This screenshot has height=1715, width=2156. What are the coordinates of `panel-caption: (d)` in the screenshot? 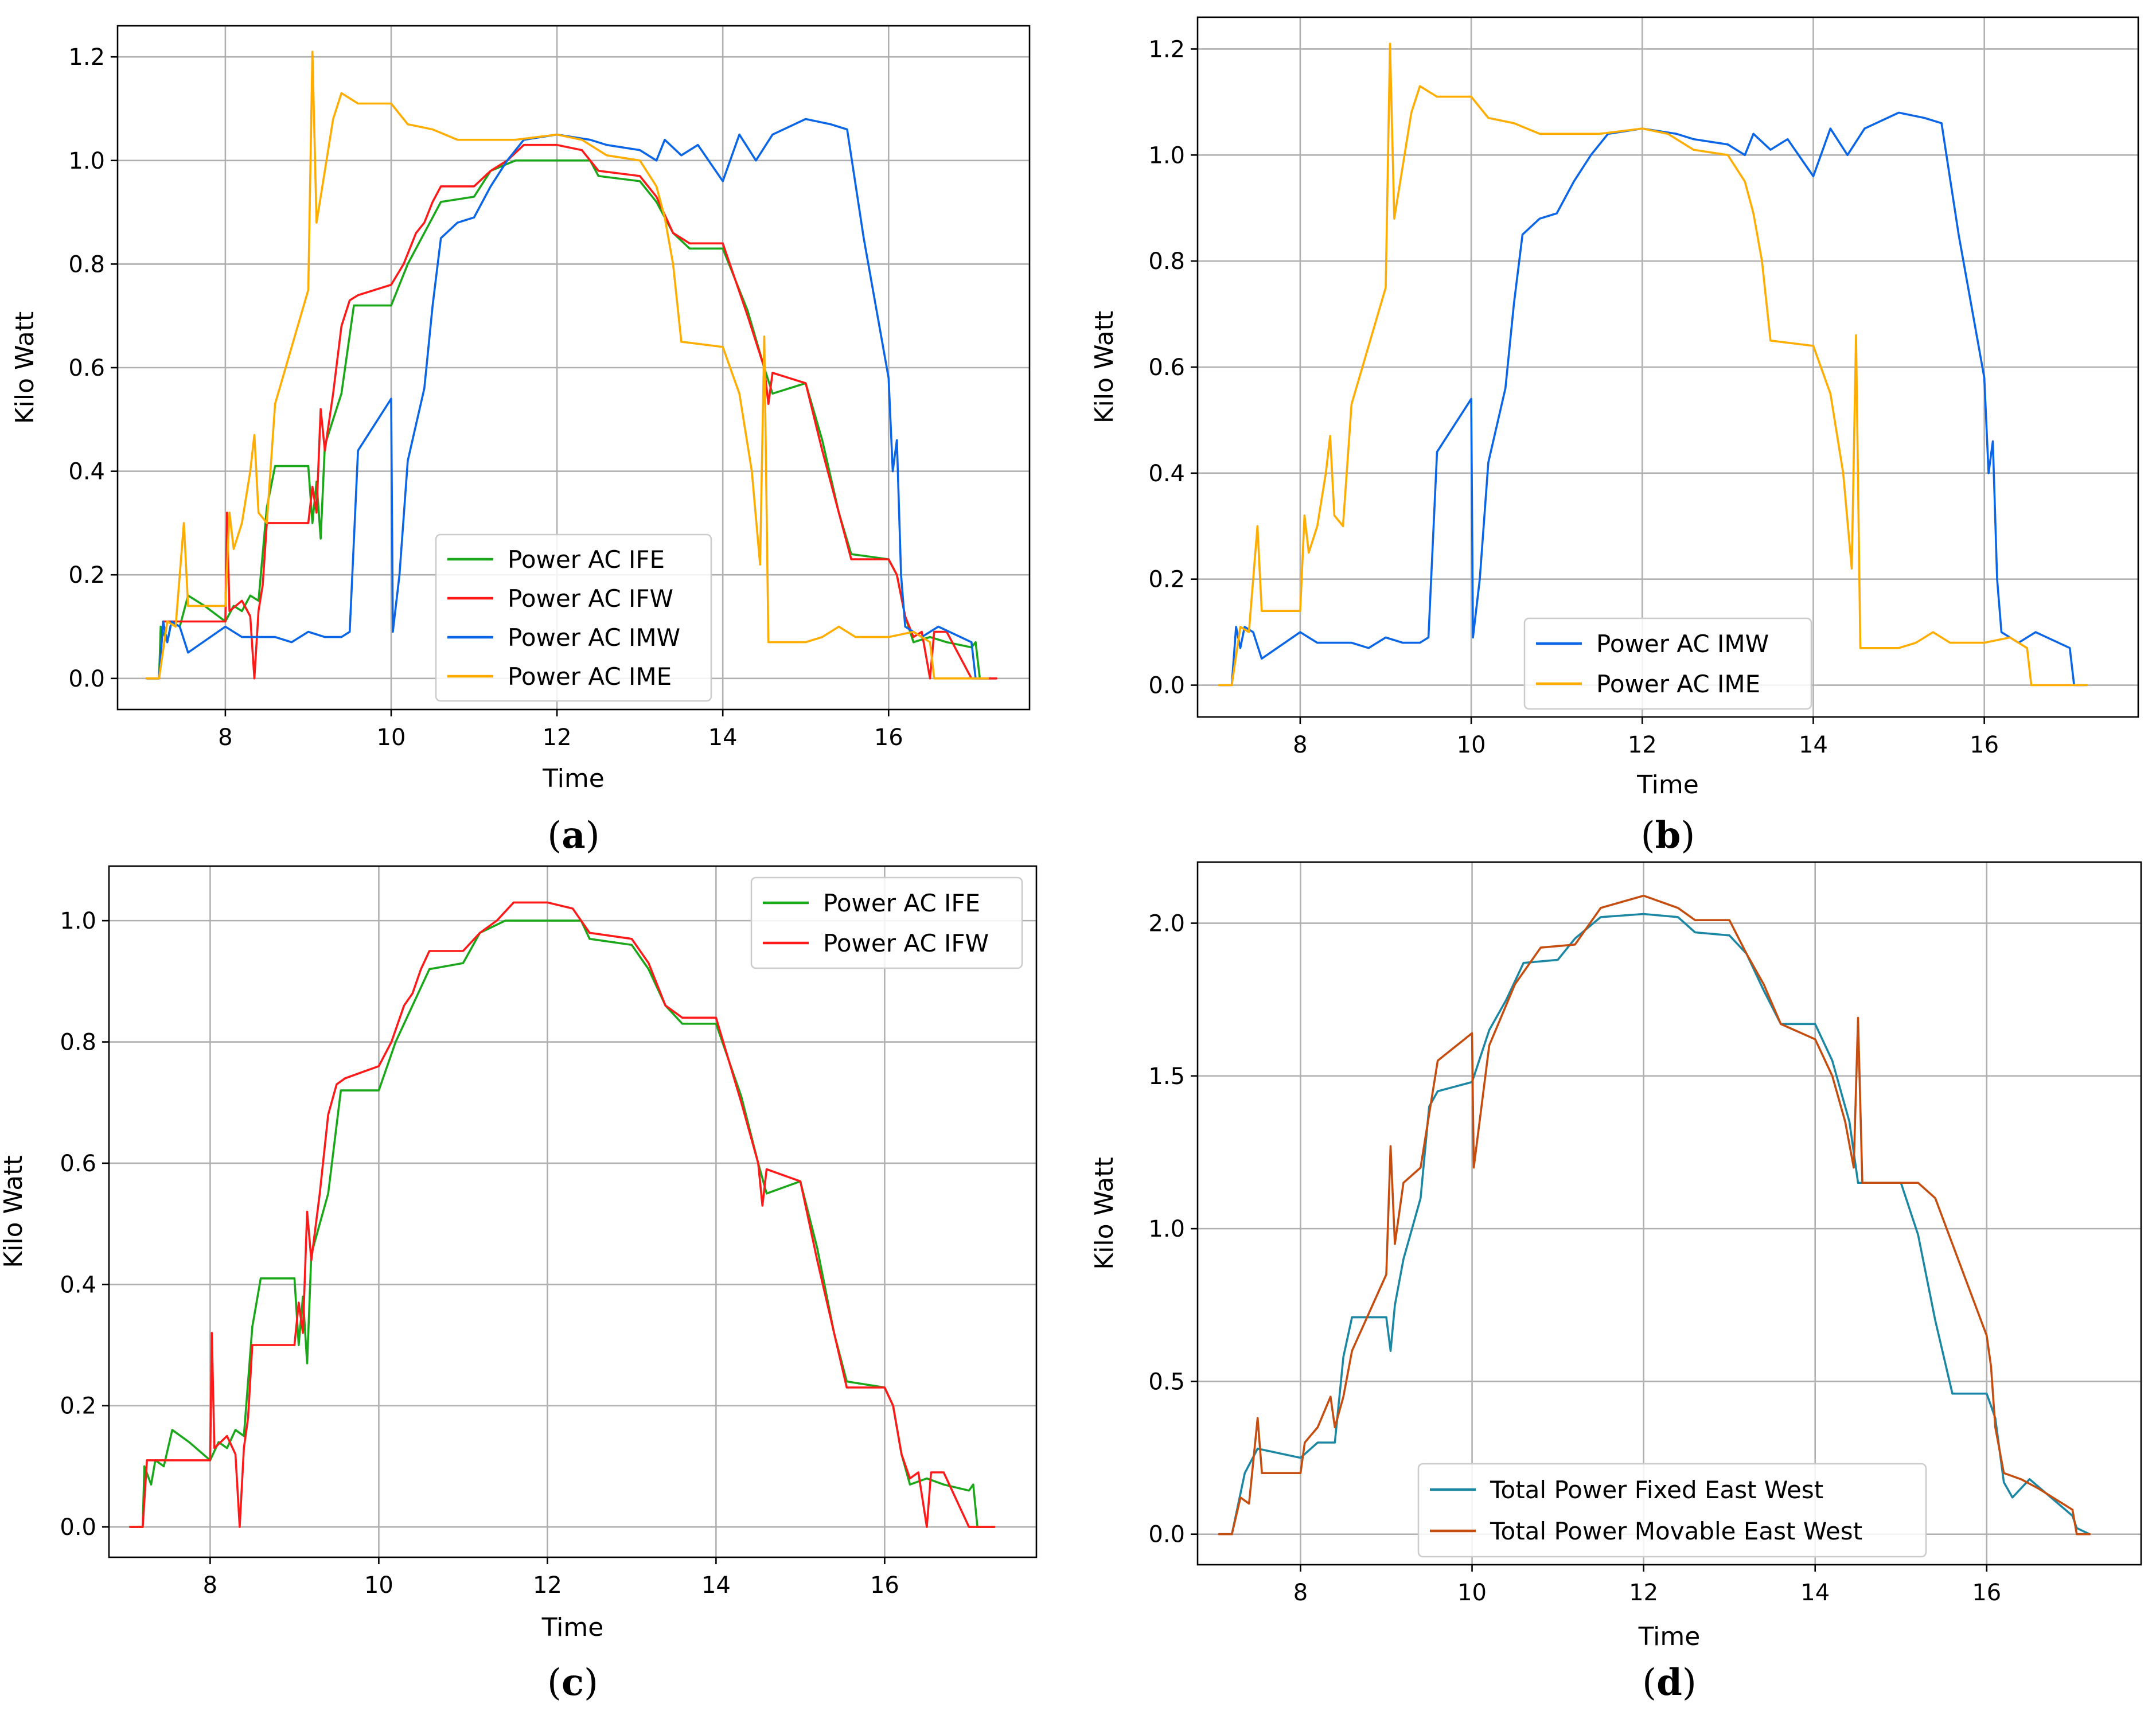 It's located at (1669, 1682).